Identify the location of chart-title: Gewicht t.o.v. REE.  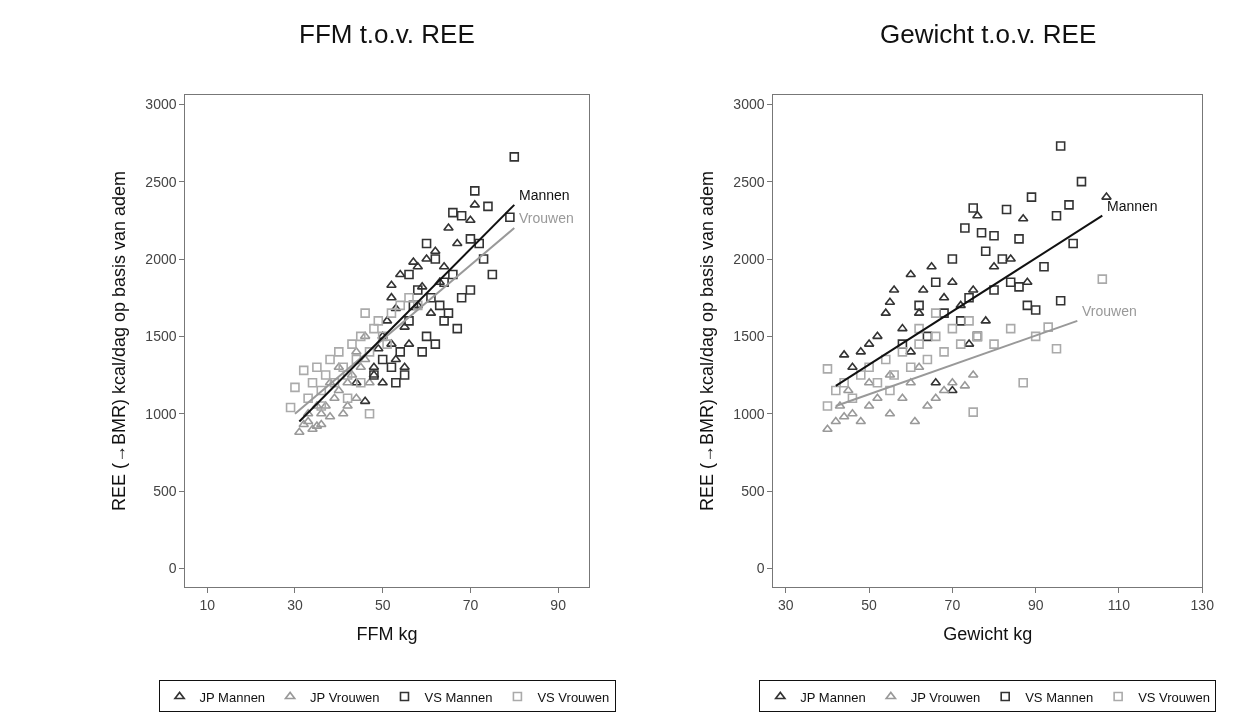
(988, 34).